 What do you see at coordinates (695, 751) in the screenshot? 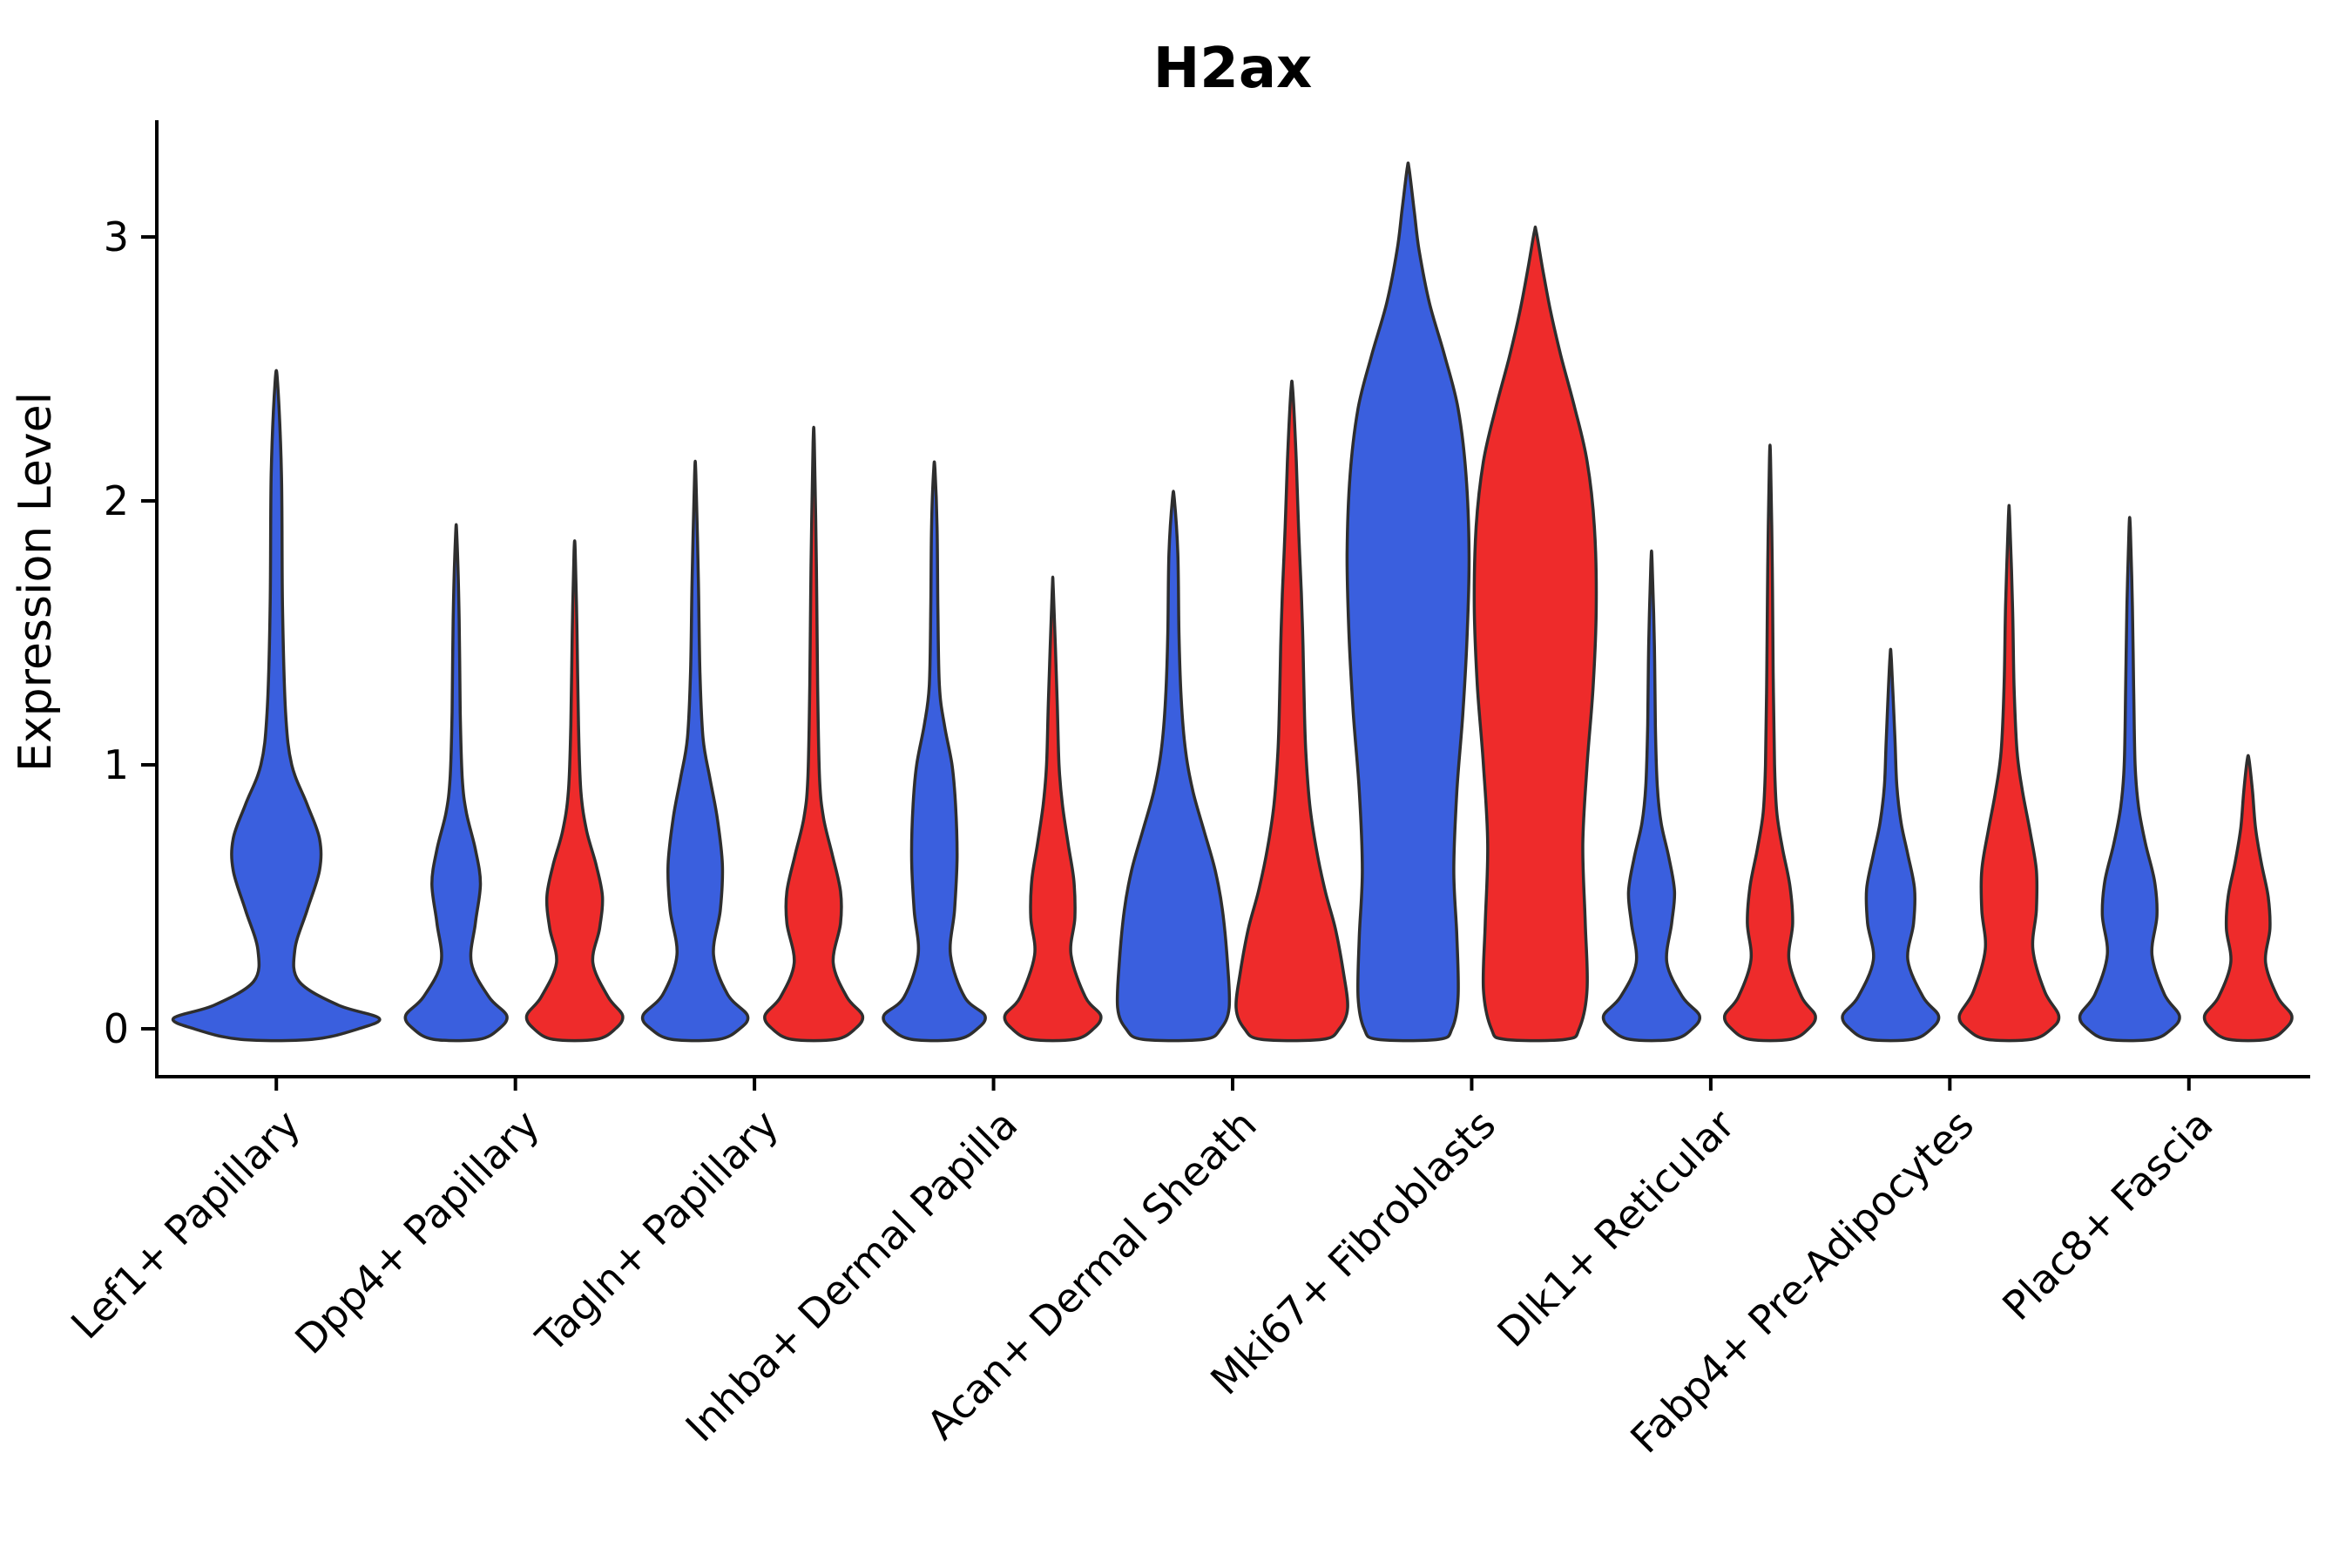
I see `violin-tagln-group1` at bounding box center [695, 751].